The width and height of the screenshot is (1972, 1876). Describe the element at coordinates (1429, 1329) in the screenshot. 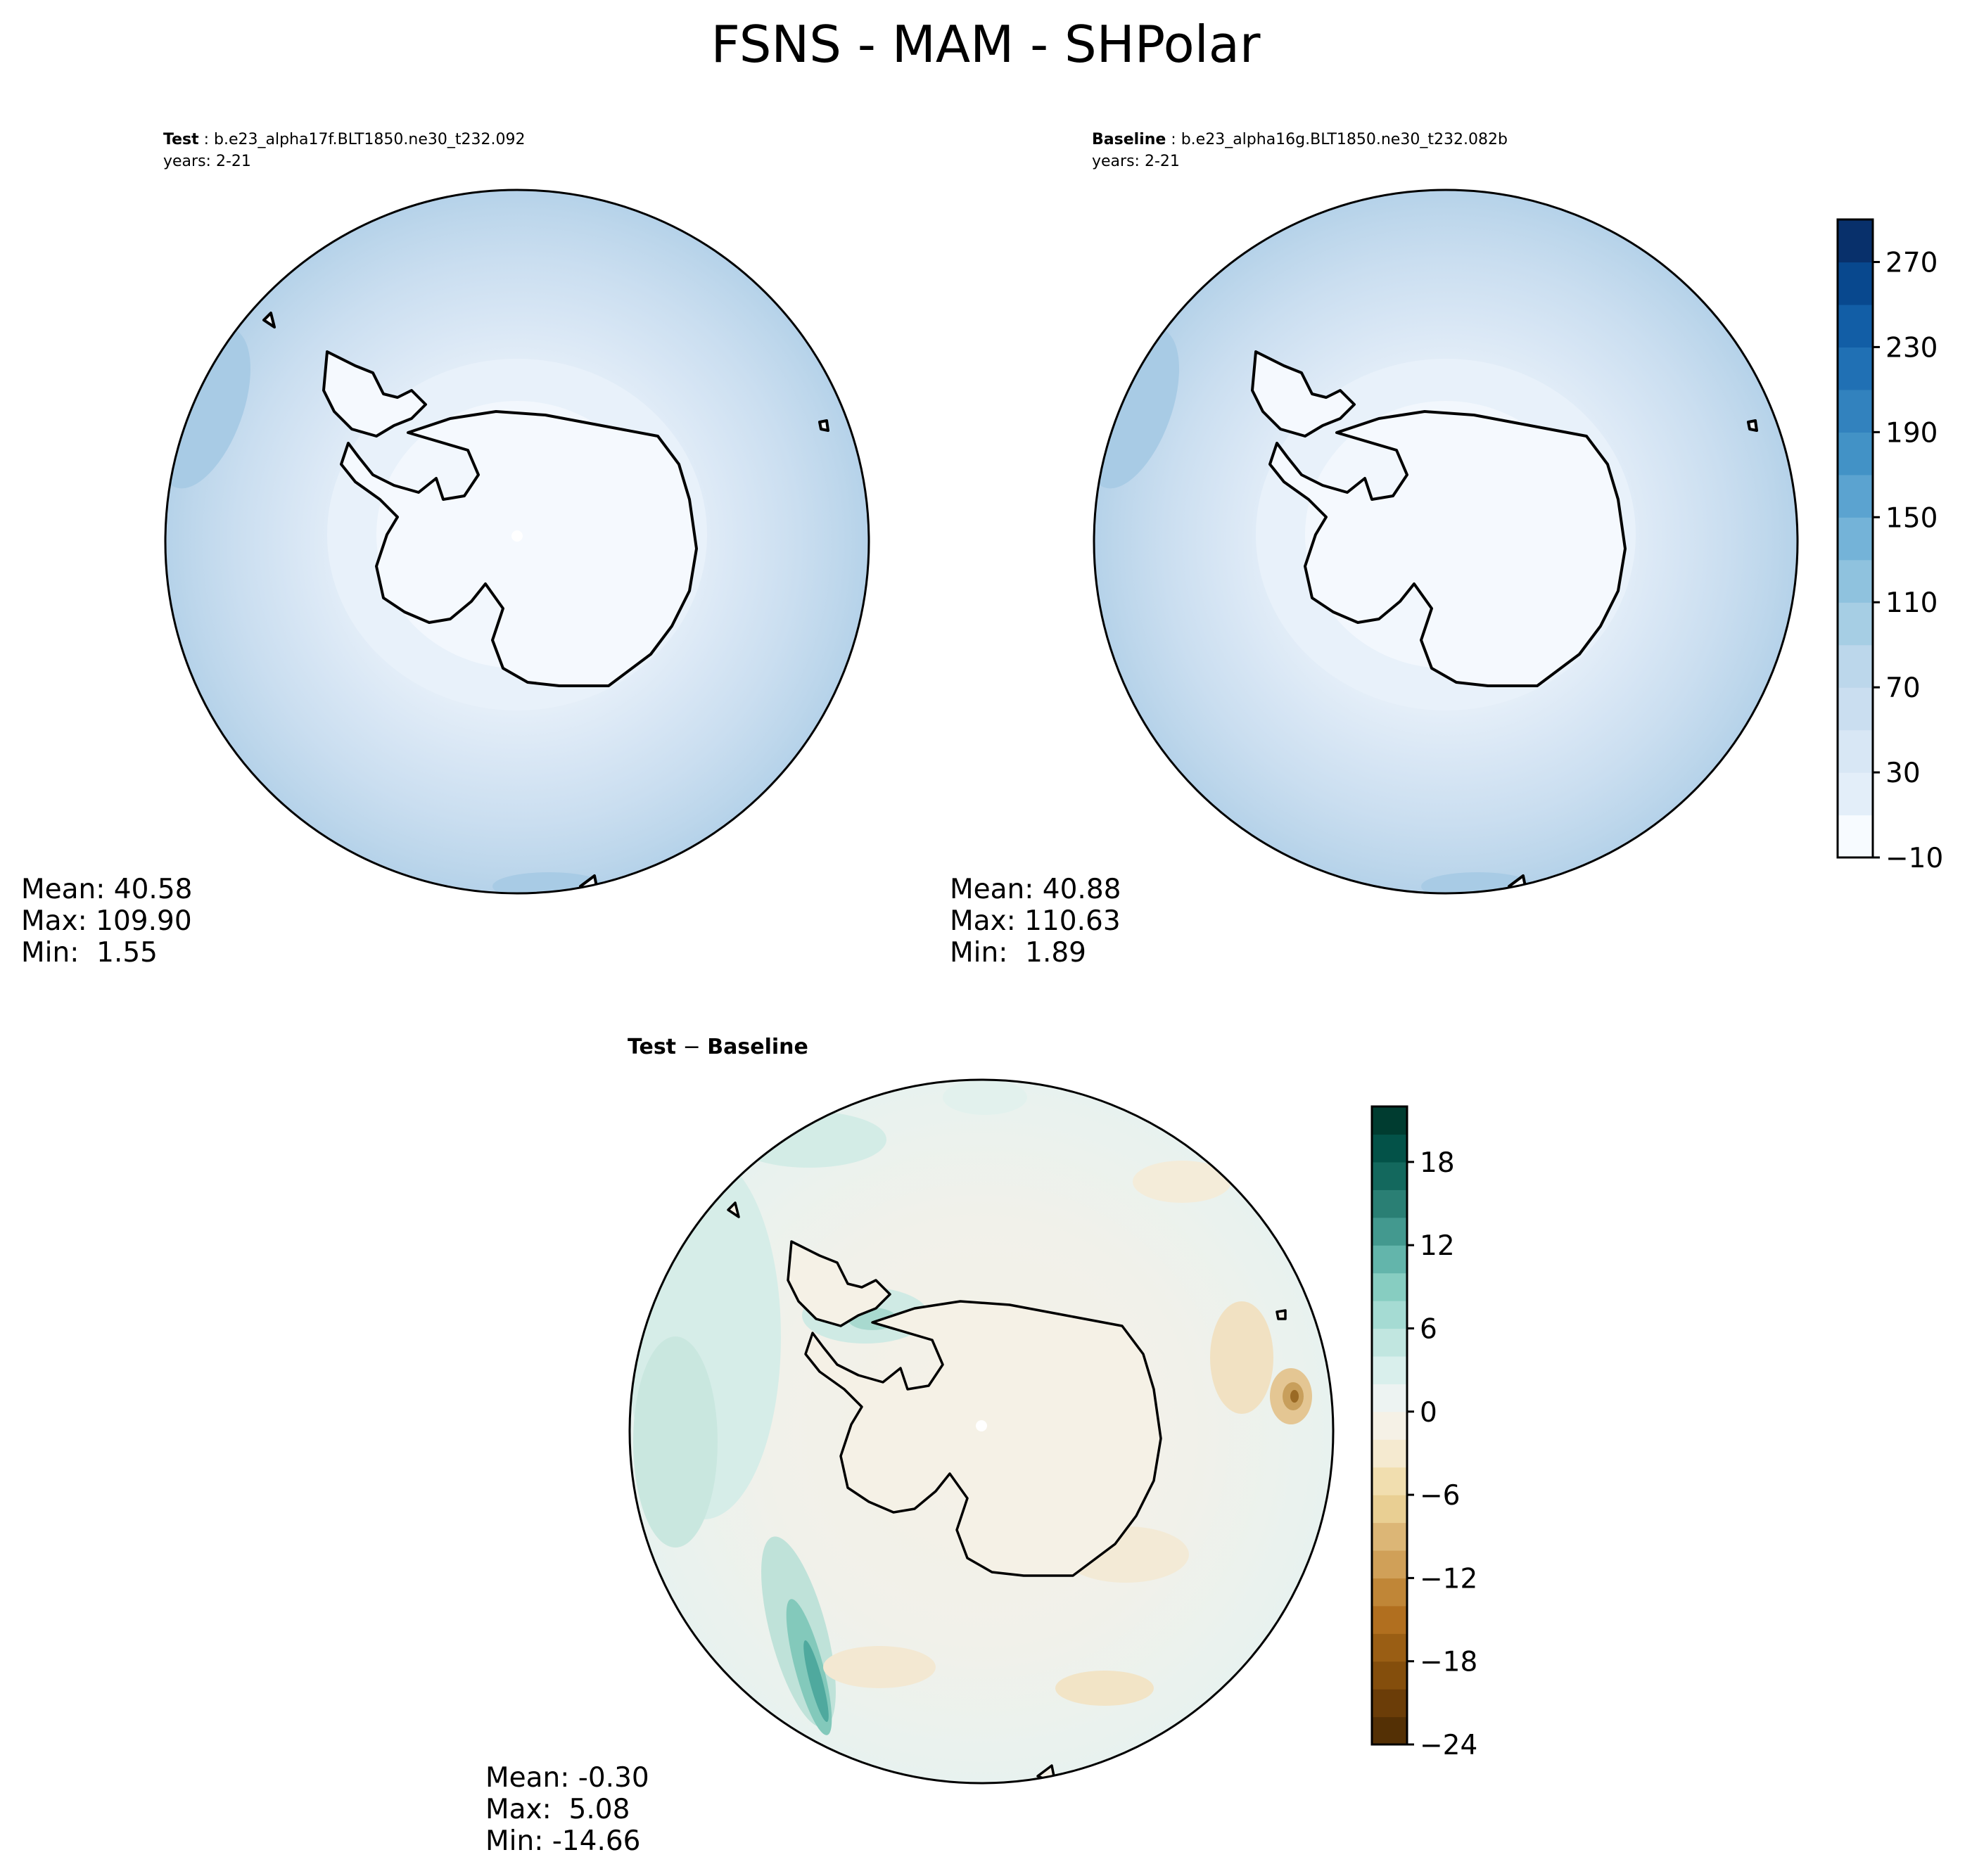

I see `colorbar-diff-tick-label: 6` at that location.